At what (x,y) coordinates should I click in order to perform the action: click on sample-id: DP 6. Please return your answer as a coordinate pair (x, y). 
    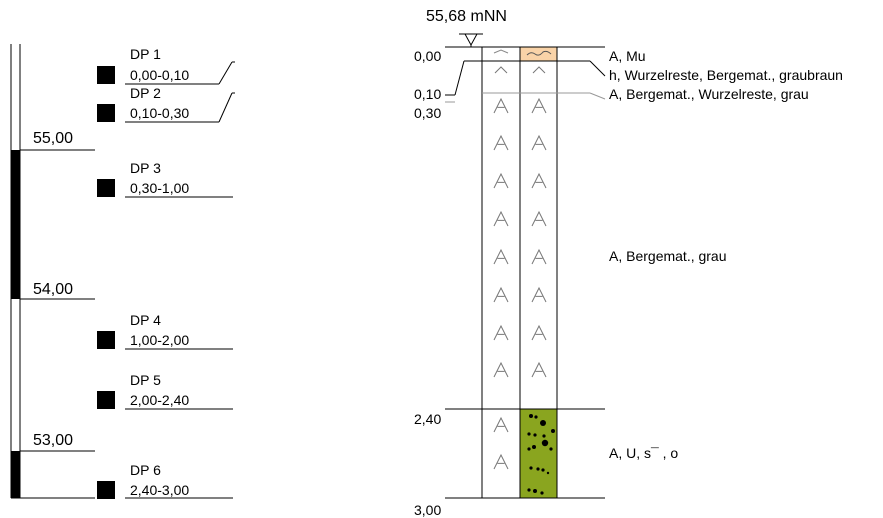
    Looking at the image, I should click on (145, 470).